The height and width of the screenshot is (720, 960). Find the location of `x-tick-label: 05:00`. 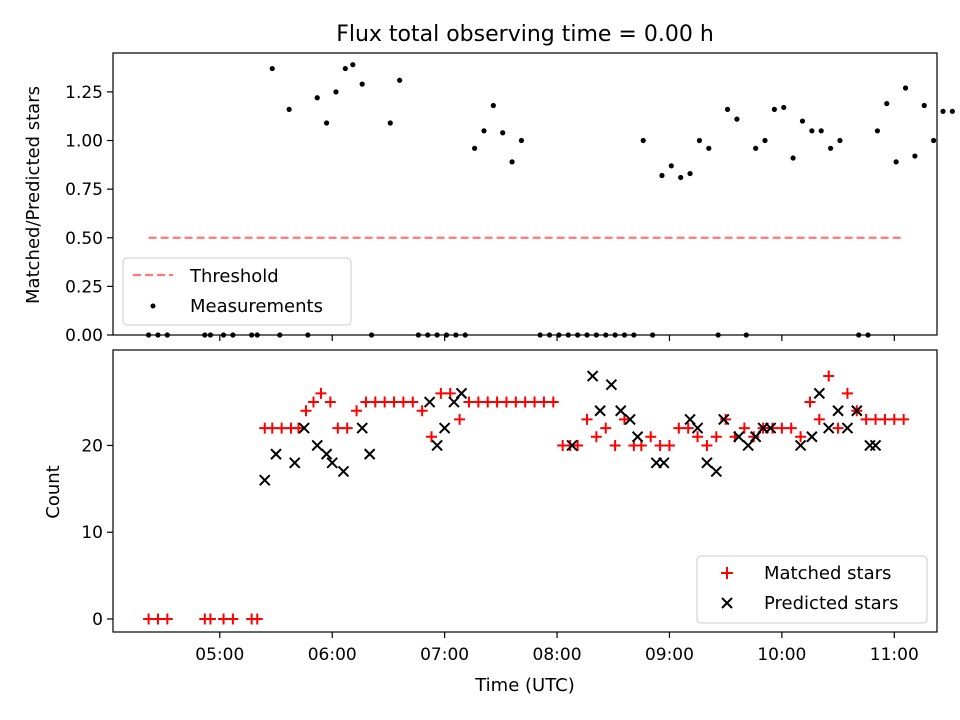

x-tick-label: 05:00 is located at coordinates (219, 655).